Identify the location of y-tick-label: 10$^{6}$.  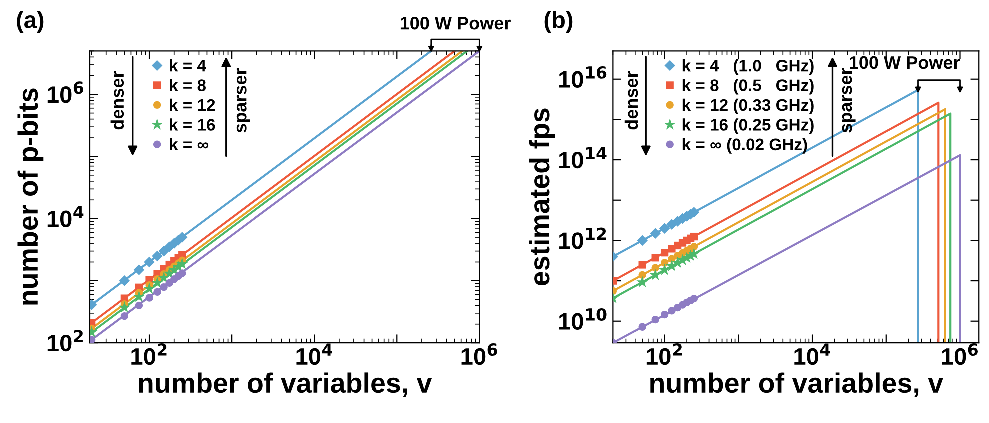
(66, 93).